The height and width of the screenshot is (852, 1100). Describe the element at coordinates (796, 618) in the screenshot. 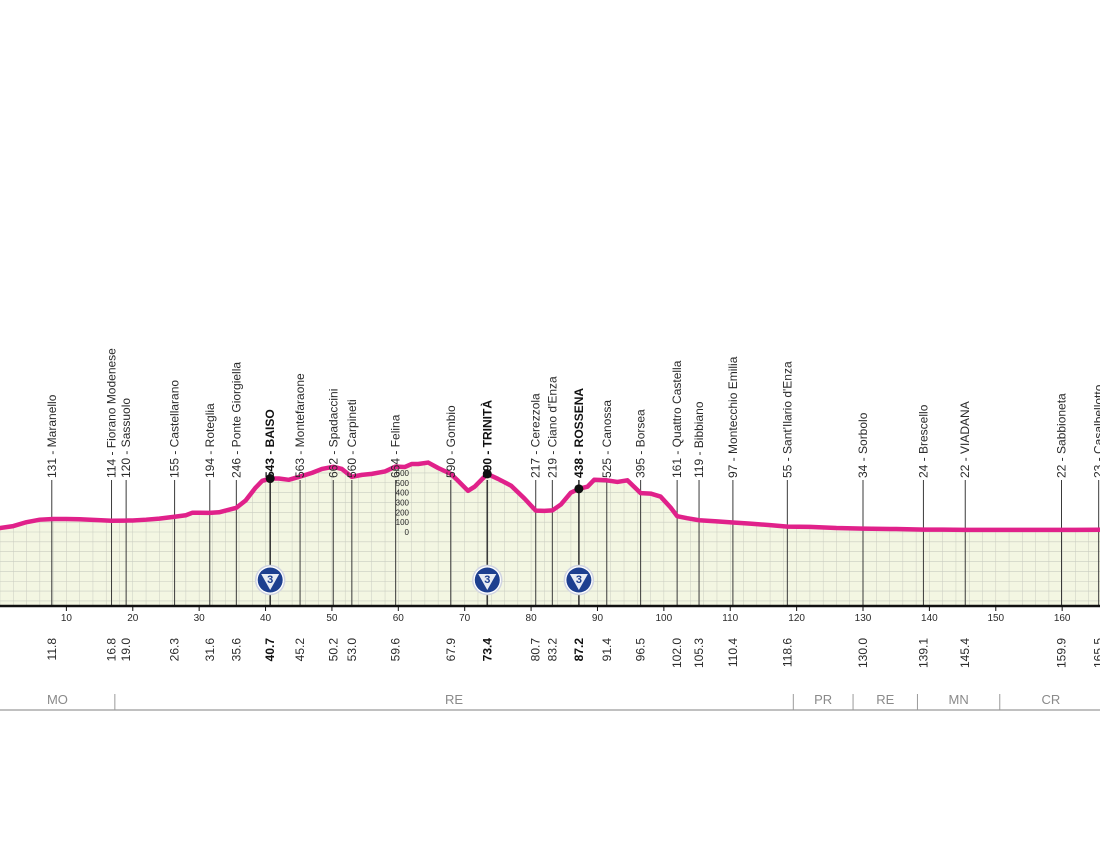

I see `x-tick-label: 120` at that location.